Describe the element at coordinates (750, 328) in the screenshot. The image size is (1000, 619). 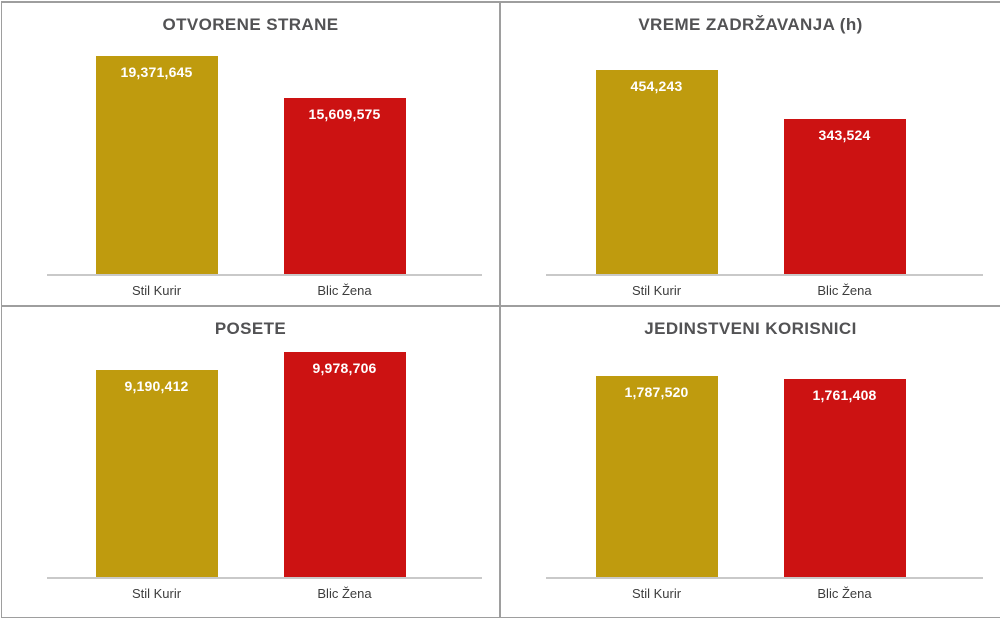
I see `chart-title: JEDINSTVENI KORISNICI` at that location.